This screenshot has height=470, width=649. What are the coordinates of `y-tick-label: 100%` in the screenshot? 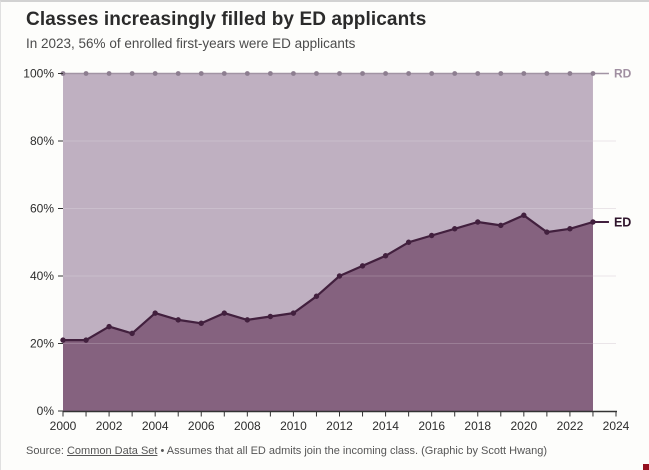 It's located at (38, 74).